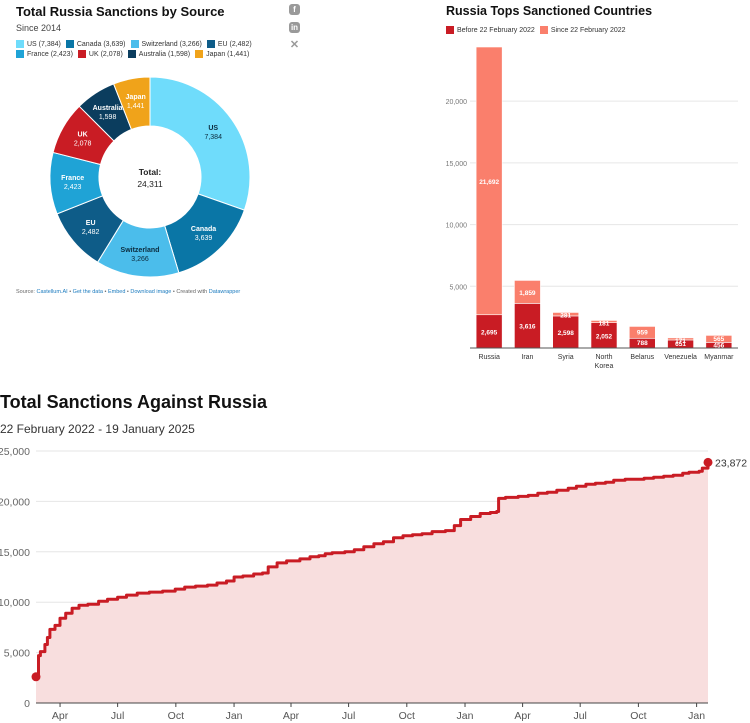  What do you see at coordinates (15, 502) in the screenshot?
I see `area-ytick-label: 20,000` at bounding box center [15, 502].